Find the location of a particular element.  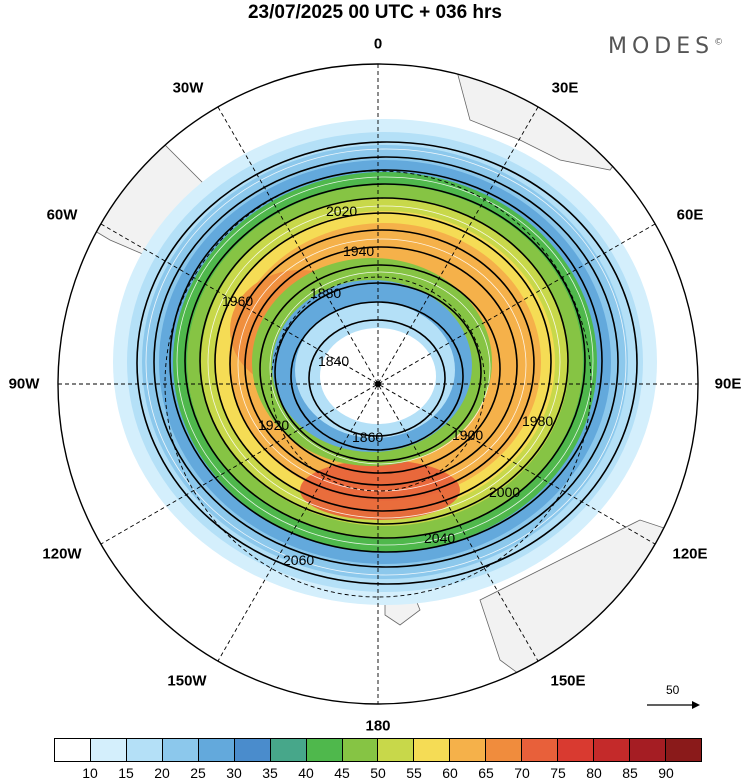

contour-label: 2000 is located at coordinates (504, 492).